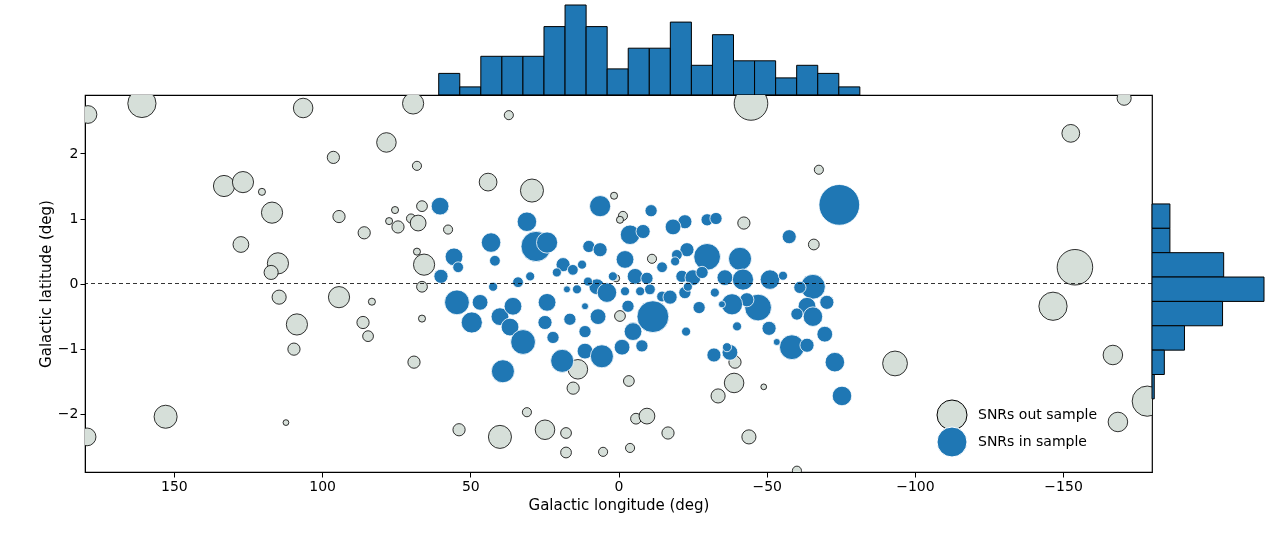 The height and width of the screenshot is (542, 1278). Describe the element at coordinates (322, 485) in the screenshot. I see `x-tick-label: 100` at that location.